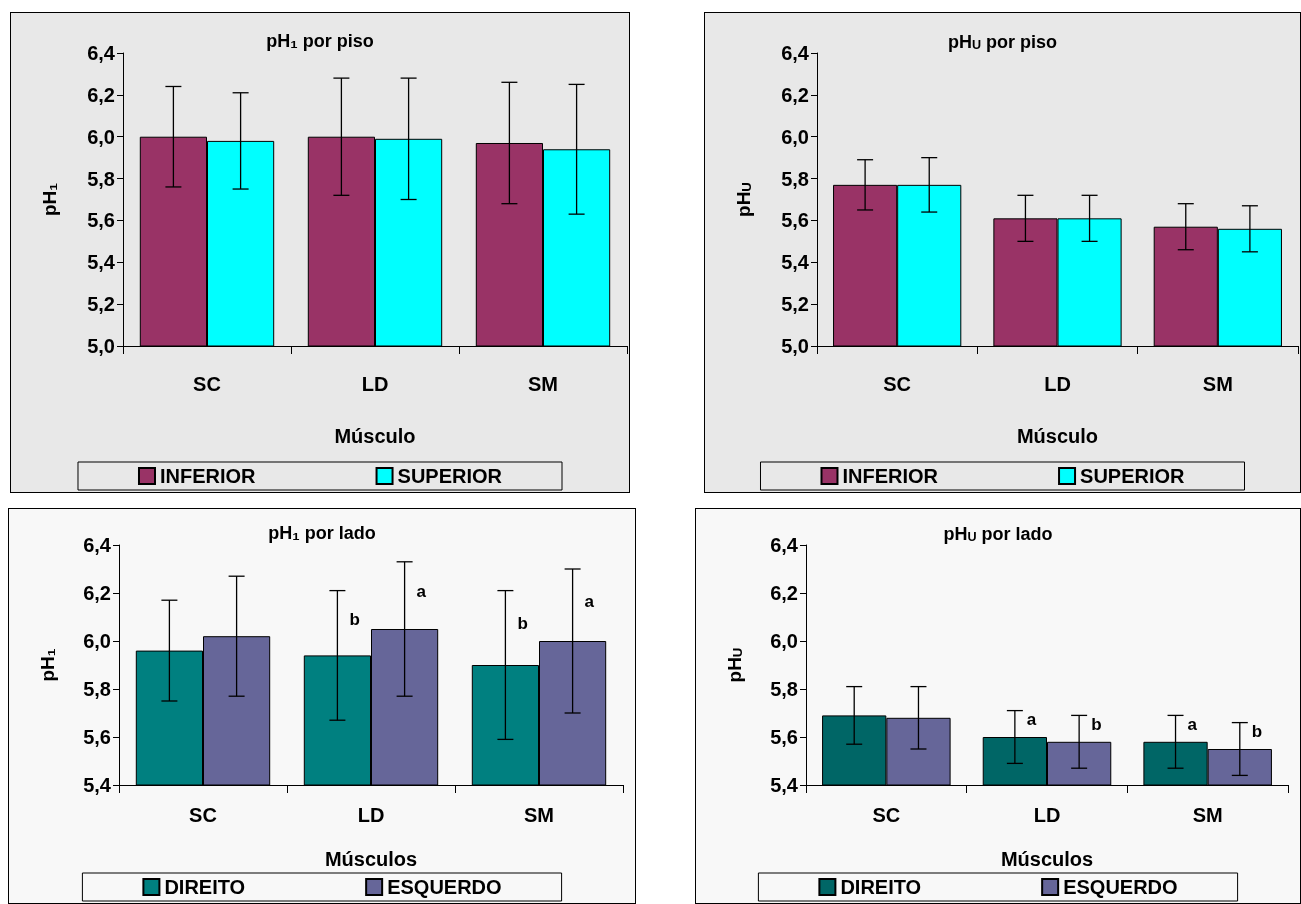 Image resolution: width=1301 pixels, height=904 pixels. What do you see at coordinates (322, 533) in the screenshot?
I see `chart-title: pH₁ por lado` at bounding box center [322, 533].